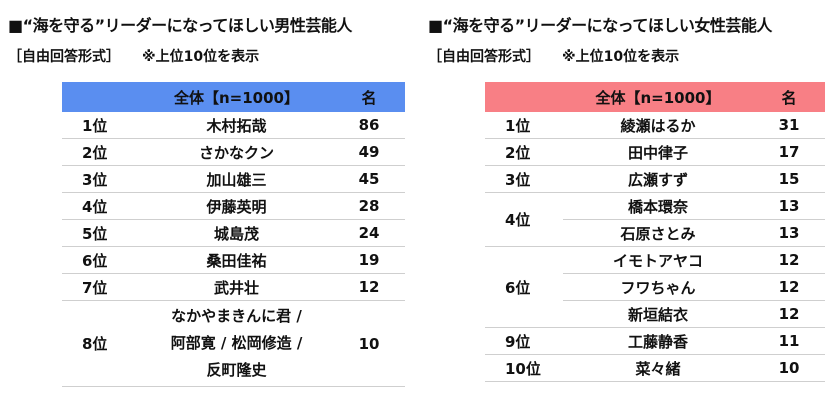 The height and width of the screenshot is (407, 840). What do you see at coordinates (180, 25) in the screenshot?
I see `male-ranking-title: ■“海を守る”リーダーになってほしい男性芸能人` at bounding box center [180, 25].